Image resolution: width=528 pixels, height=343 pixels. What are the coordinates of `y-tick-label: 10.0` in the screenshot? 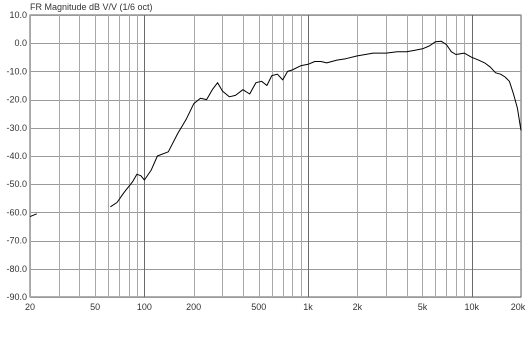 It's located at (18, 15).